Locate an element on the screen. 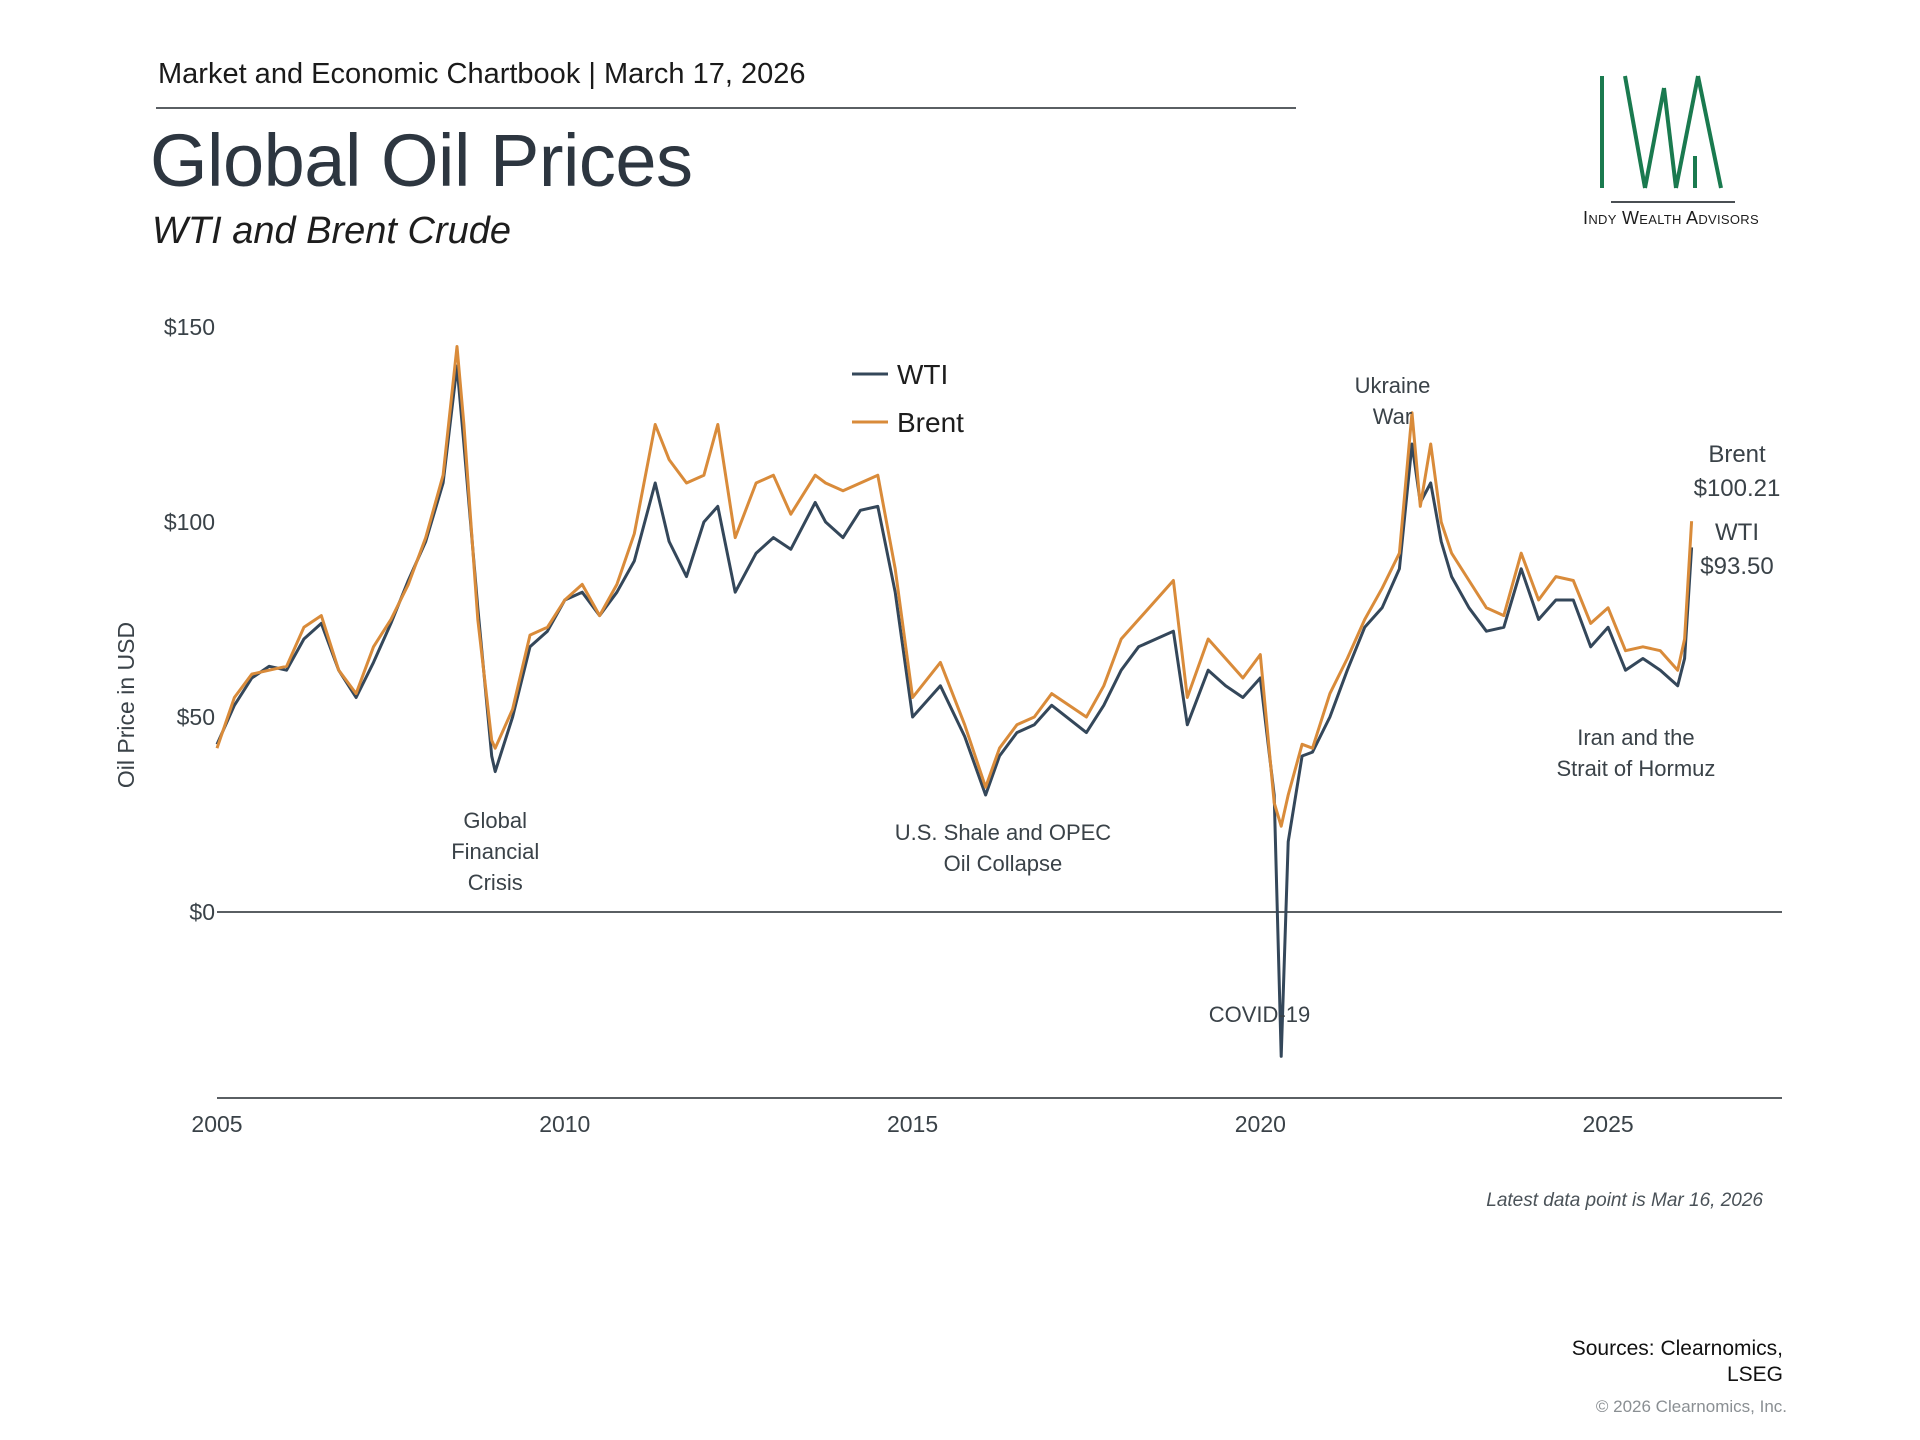  annotation-text: Ukraine is located at coordinates (1393, 385).